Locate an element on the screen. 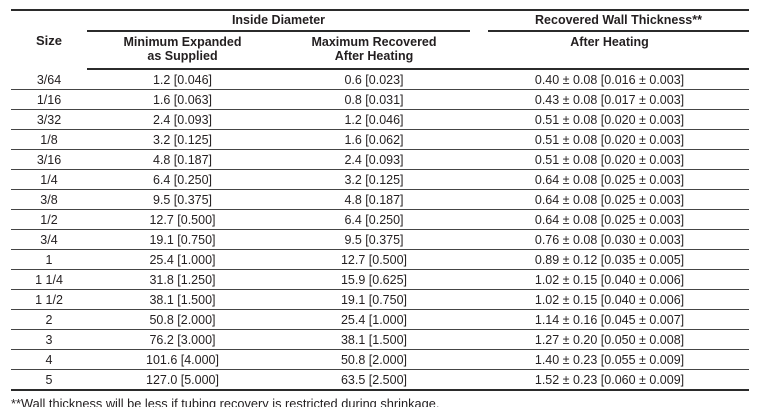  column-header-size: Size is located at coordinates (48, 40).